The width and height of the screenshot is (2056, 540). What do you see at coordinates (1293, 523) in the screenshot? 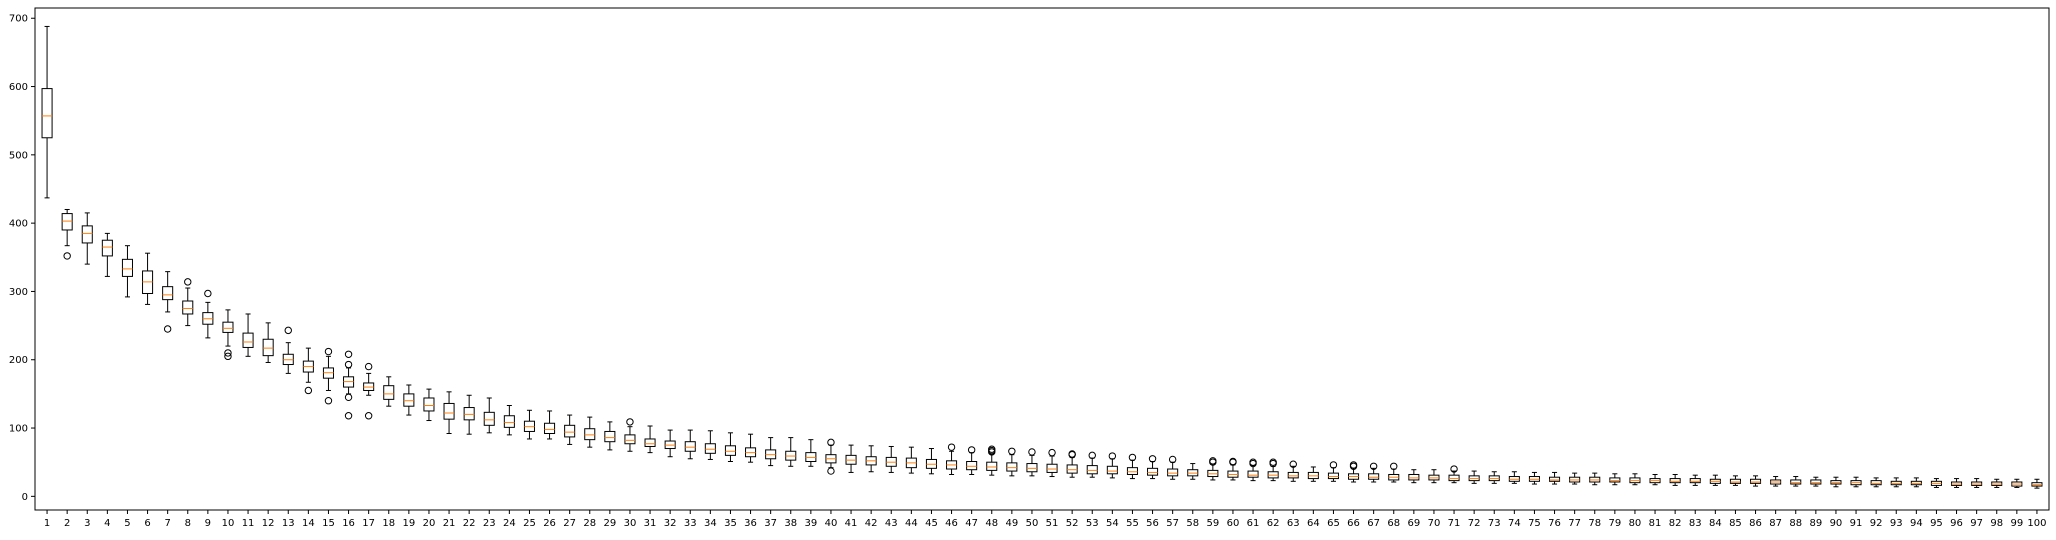
I see `x-tick-label: 63` at bounding box center [1293, 523].